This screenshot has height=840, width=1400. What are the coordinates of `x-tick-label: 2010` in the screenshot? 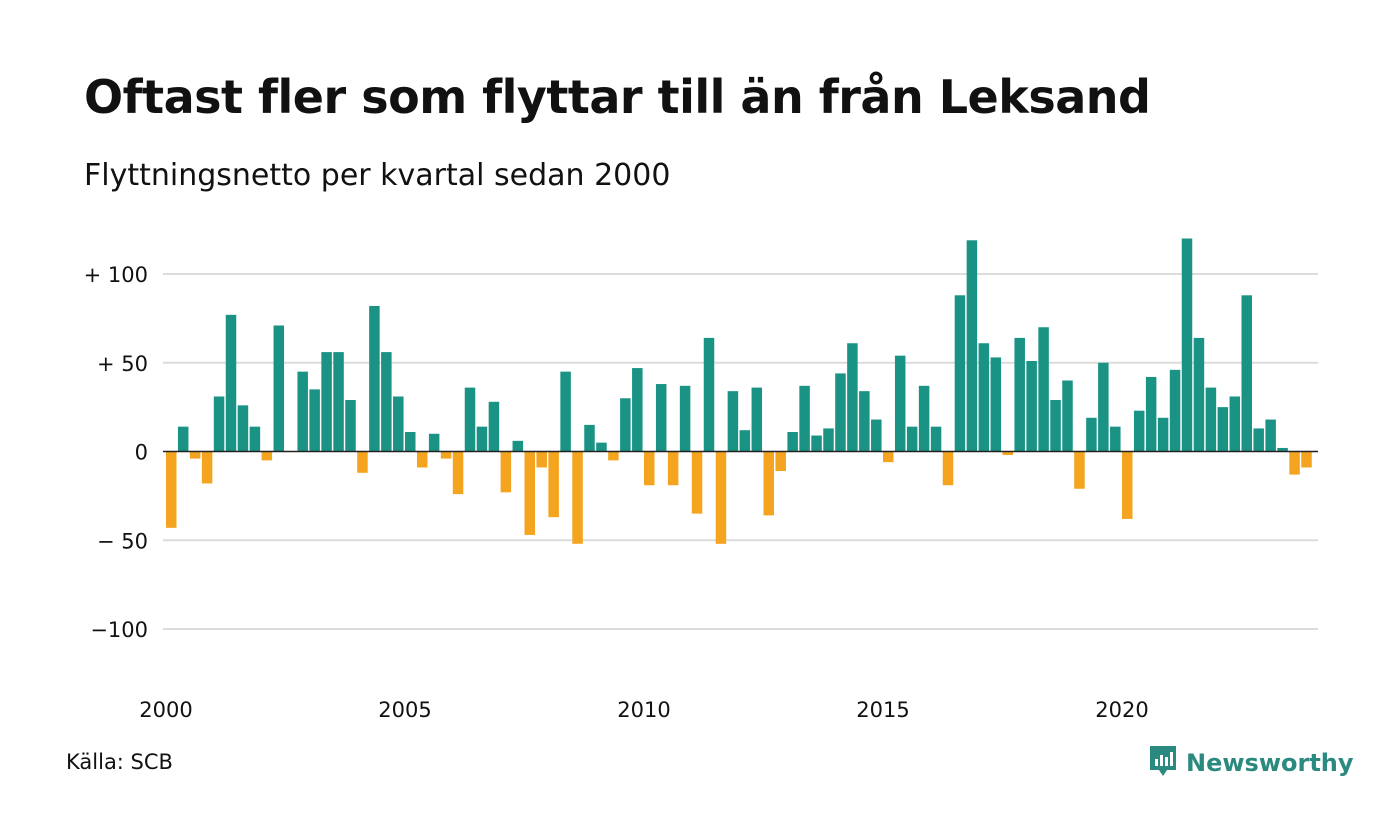 It's located at (643, 710).